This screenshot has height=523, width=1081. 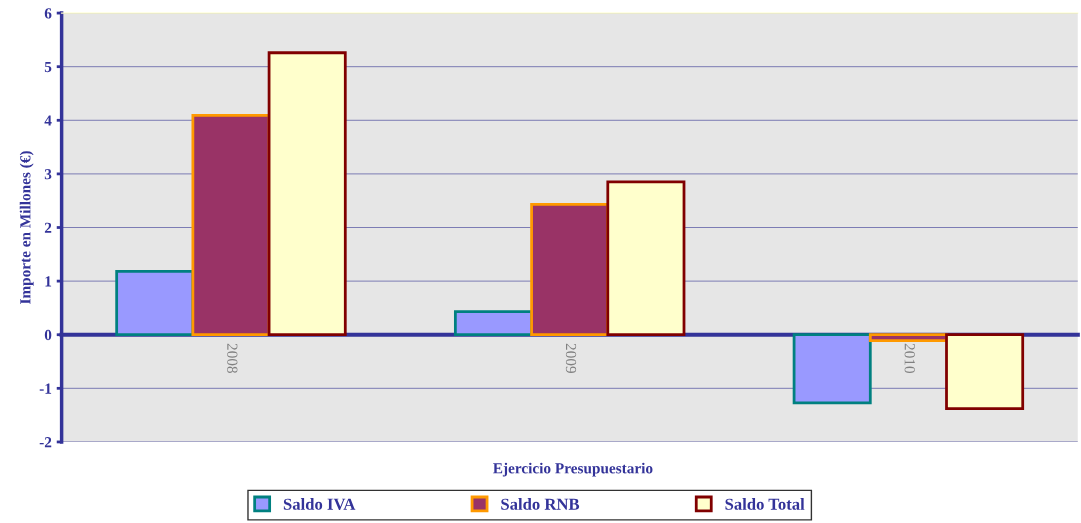 I want to click on y-tick-label: 0, so click(x=48, y=335).